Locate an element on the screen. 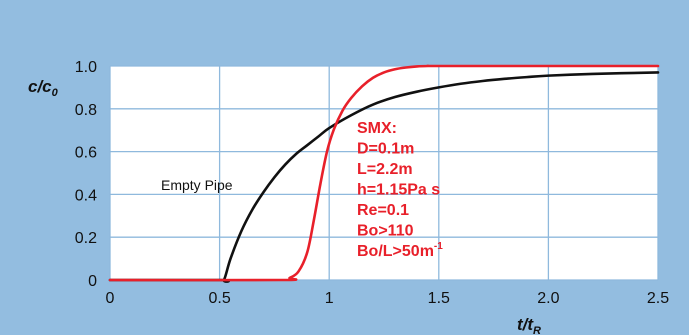  smx-info-line: L=2.2m is located at coordinates (385, 169).